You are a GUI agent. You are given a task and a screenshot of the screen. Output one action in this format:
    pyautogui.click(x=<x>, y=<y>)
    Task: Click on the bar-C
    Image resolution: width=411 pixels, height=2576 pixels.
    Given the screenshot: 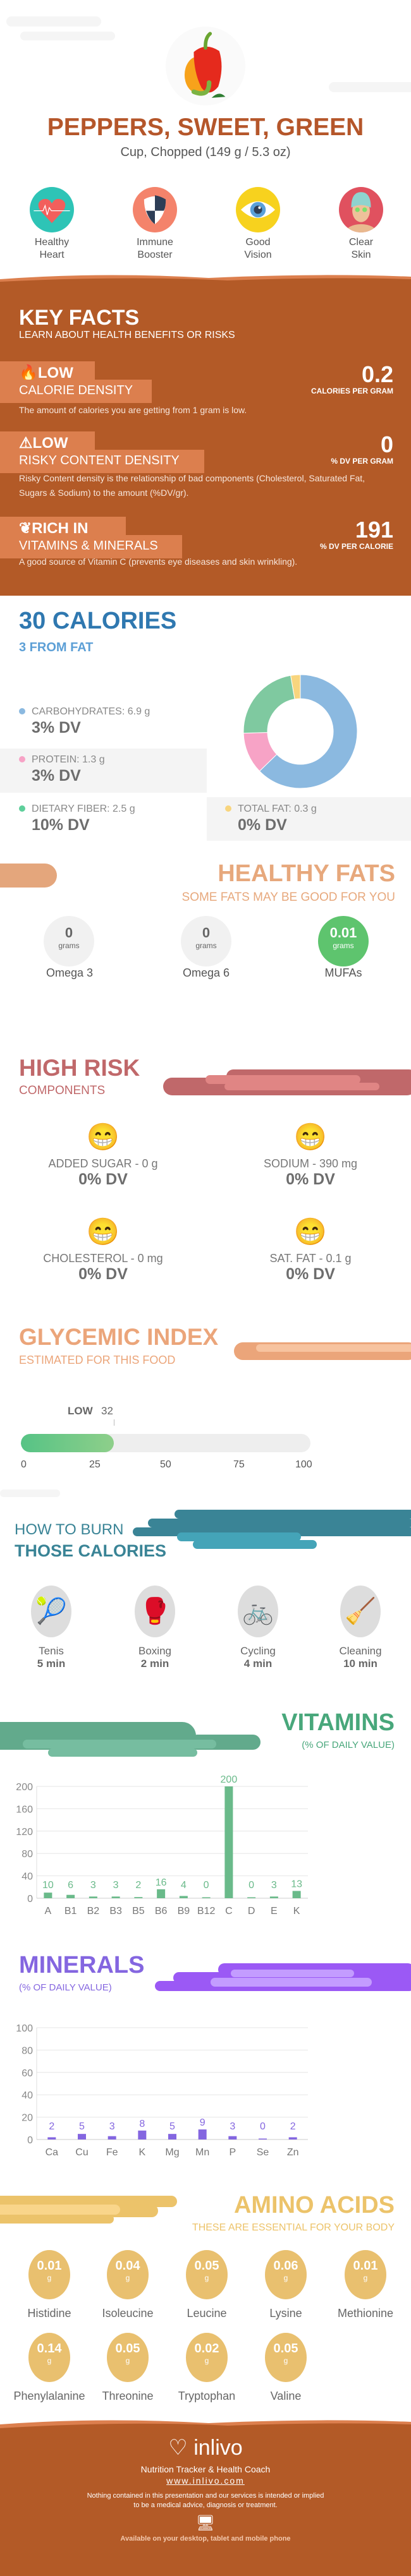 What is the action you would take?
    pyautogui.click(x=229, y=1842)
    